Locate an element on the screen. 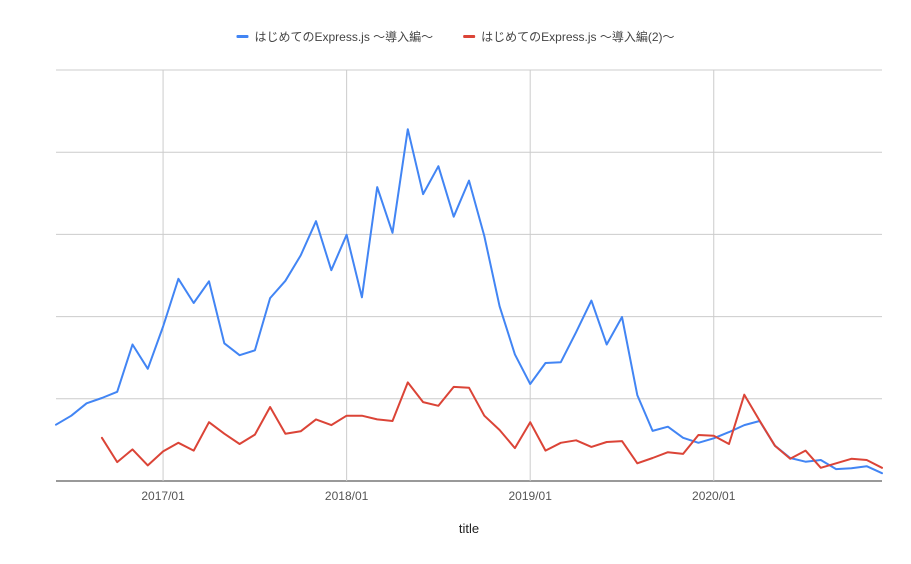 The width and height of the screenshot is (911, 564). legend-label: はじめてのExpress.js 〜導入編(2)〜 is located at coordinates (577, 36).